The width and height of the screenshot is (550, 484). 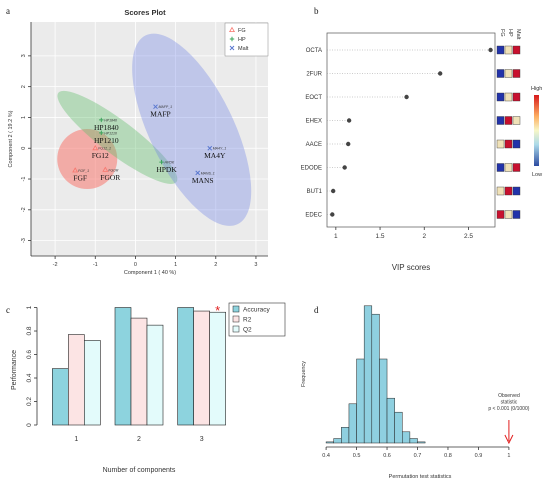 I want to click on scores-x-tick-label: 1, so click(x=175, y=265).